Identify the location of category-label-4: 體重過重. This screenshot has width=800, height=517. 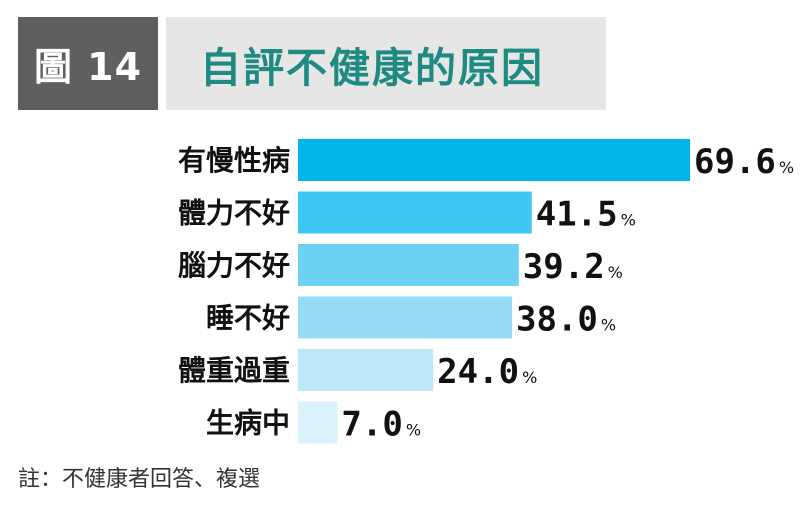
(234, 370).